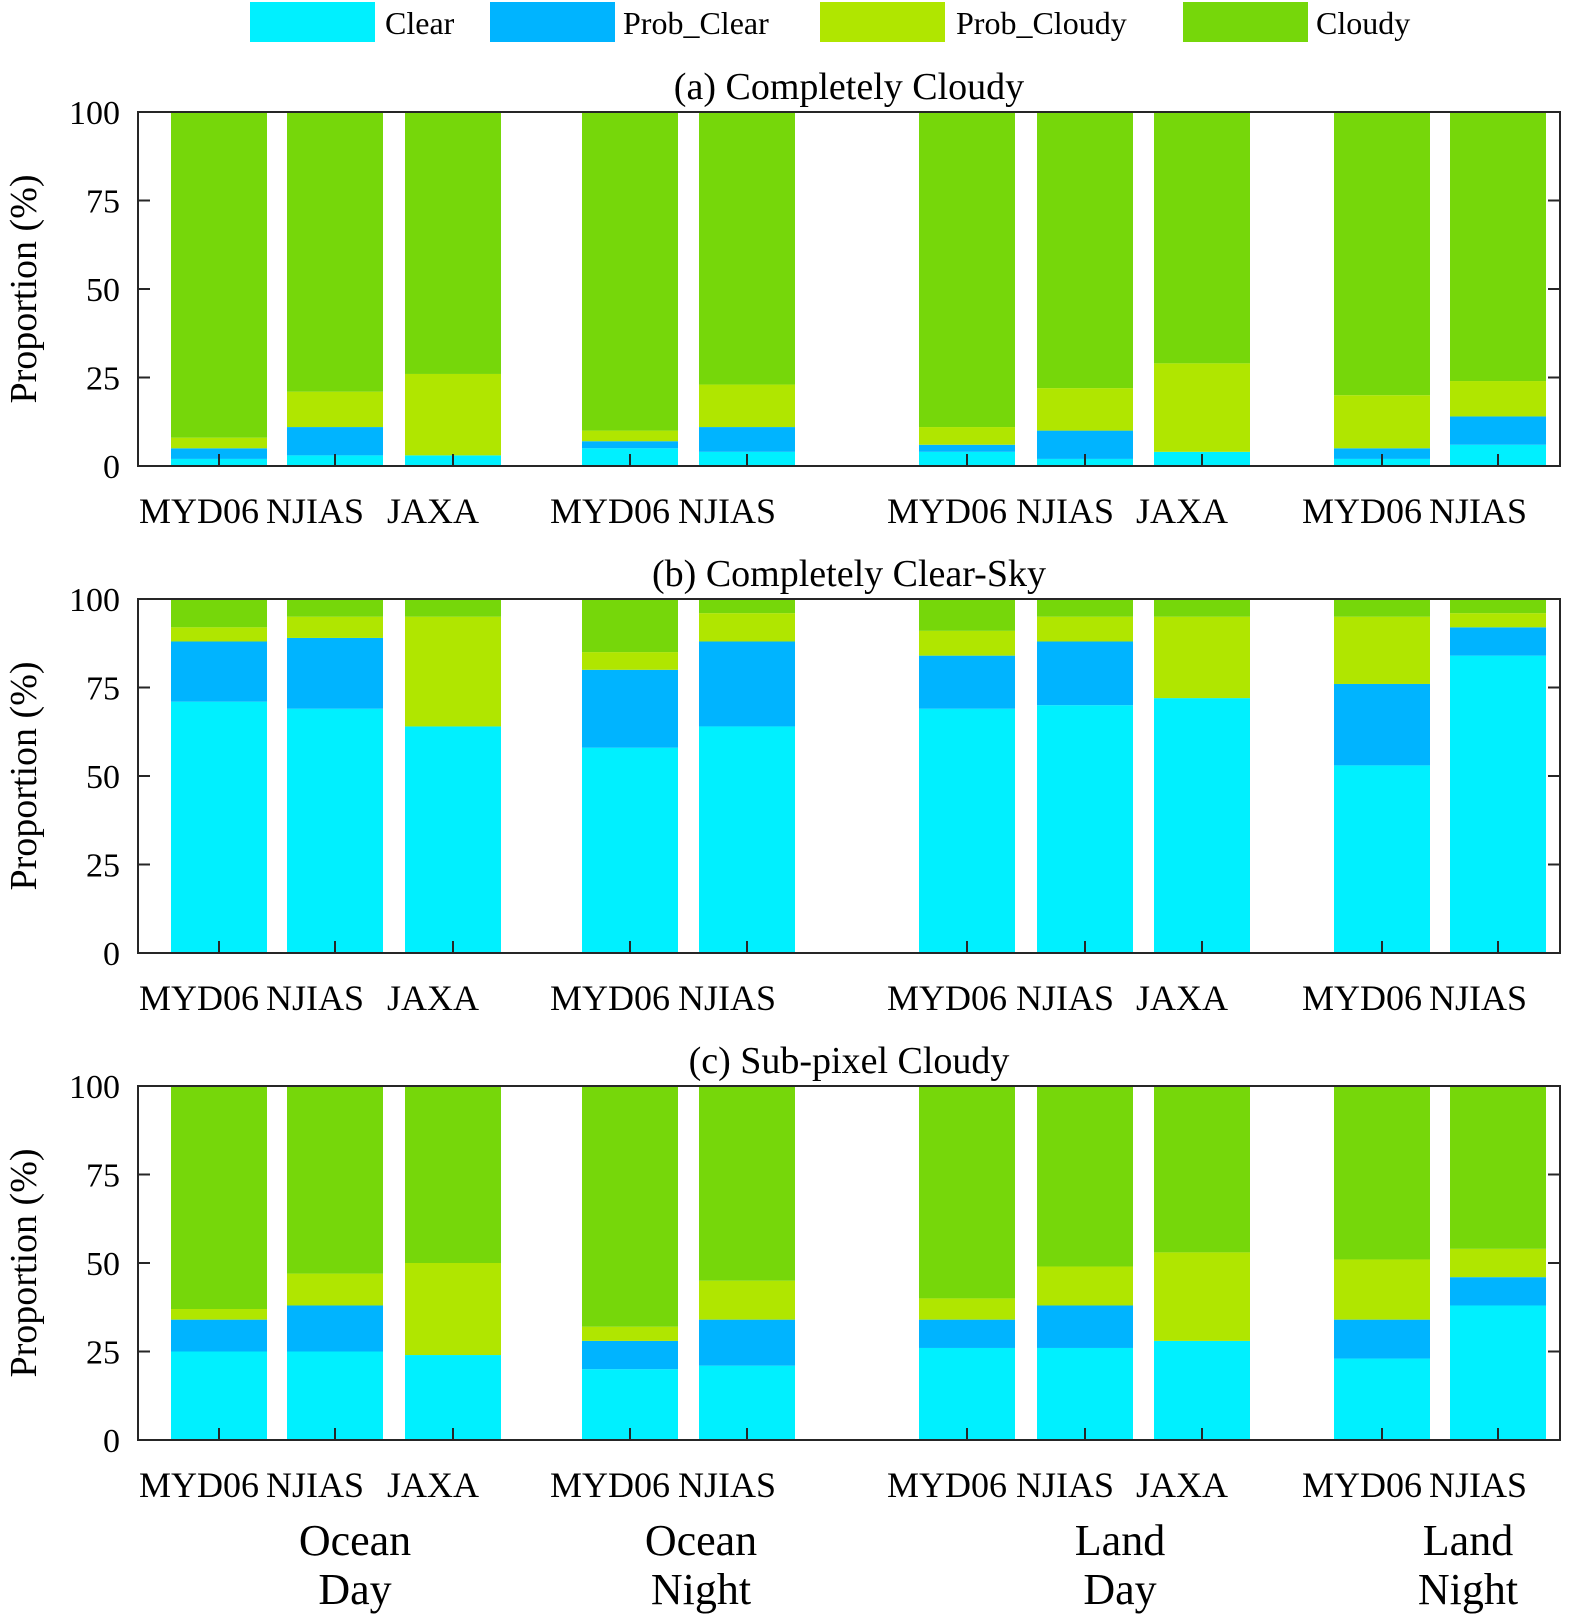 This screenshot has width=1593, height=1616. I want to click on group-label-line1: Ocean, so click(701, 1540).